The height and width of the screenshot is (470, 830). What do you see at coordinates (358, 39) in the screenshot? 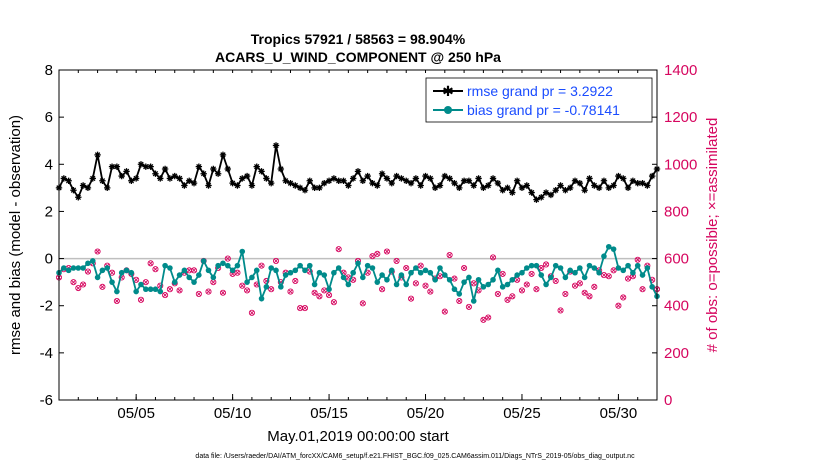
I see `chart-title: Tropics 57921 / 58563 = 98.904%` at bounding box center [358, 39].